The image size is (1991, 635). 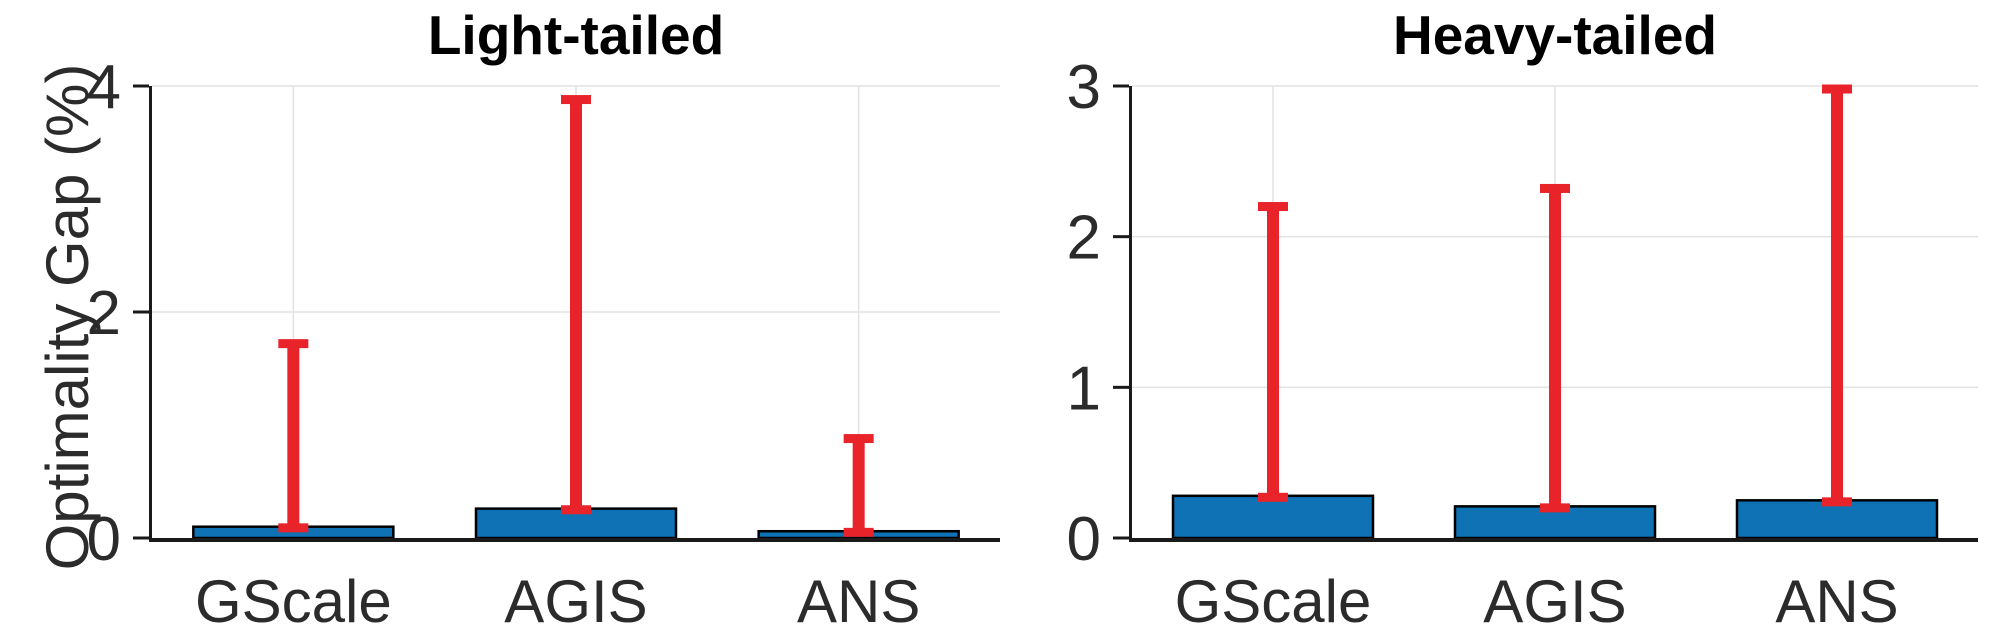 I want to click on panel-title-light-tailed: Light-tailed, so click(x=576, y=35).